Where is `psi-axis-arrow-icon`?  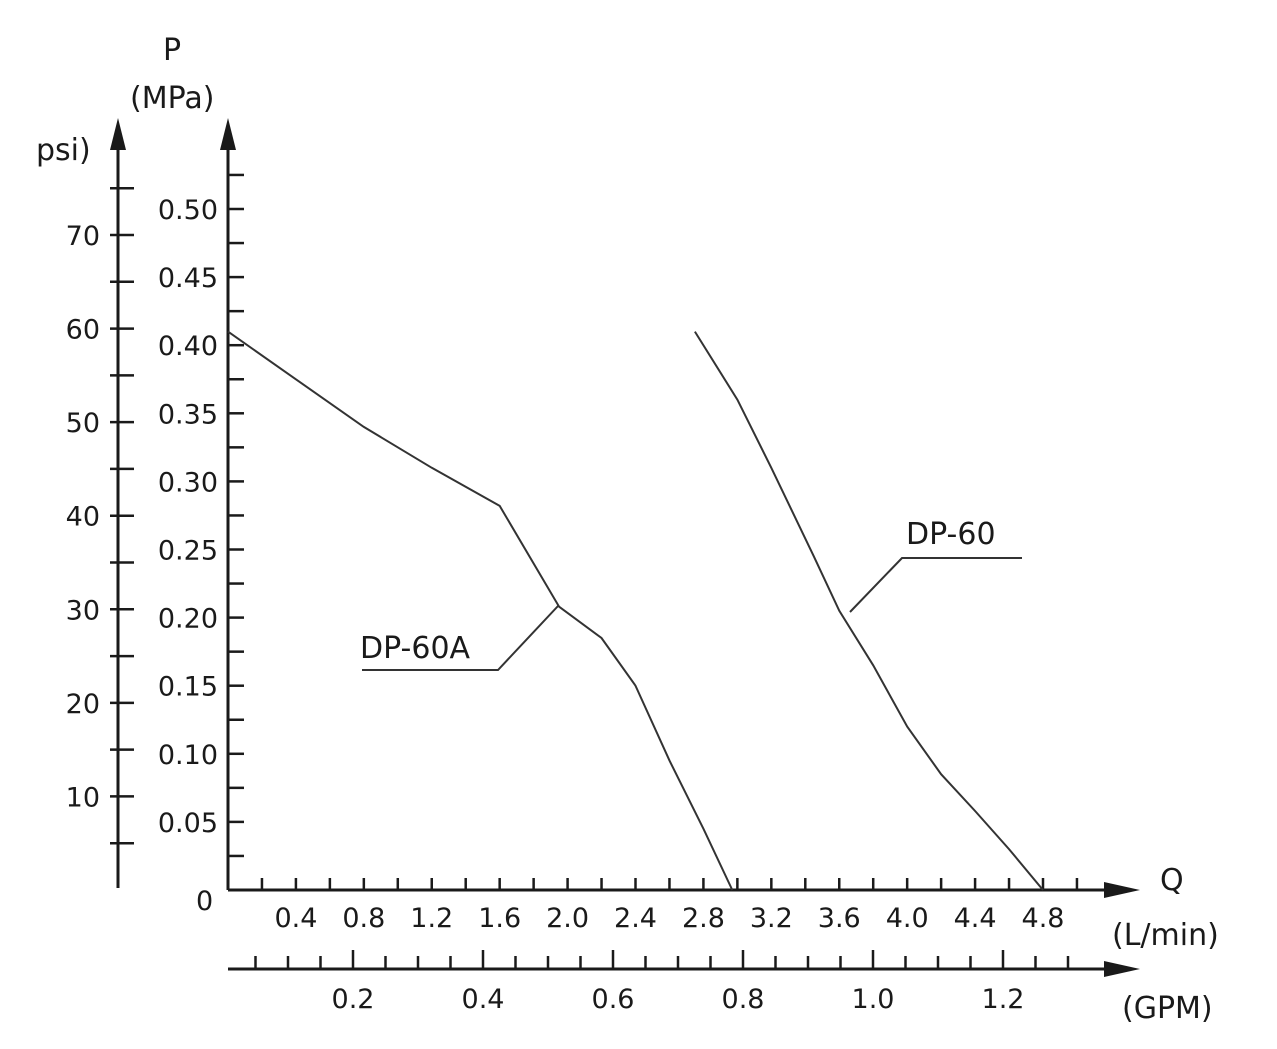 psi-axis-arrow-icon is located at coordinates (118, 134).